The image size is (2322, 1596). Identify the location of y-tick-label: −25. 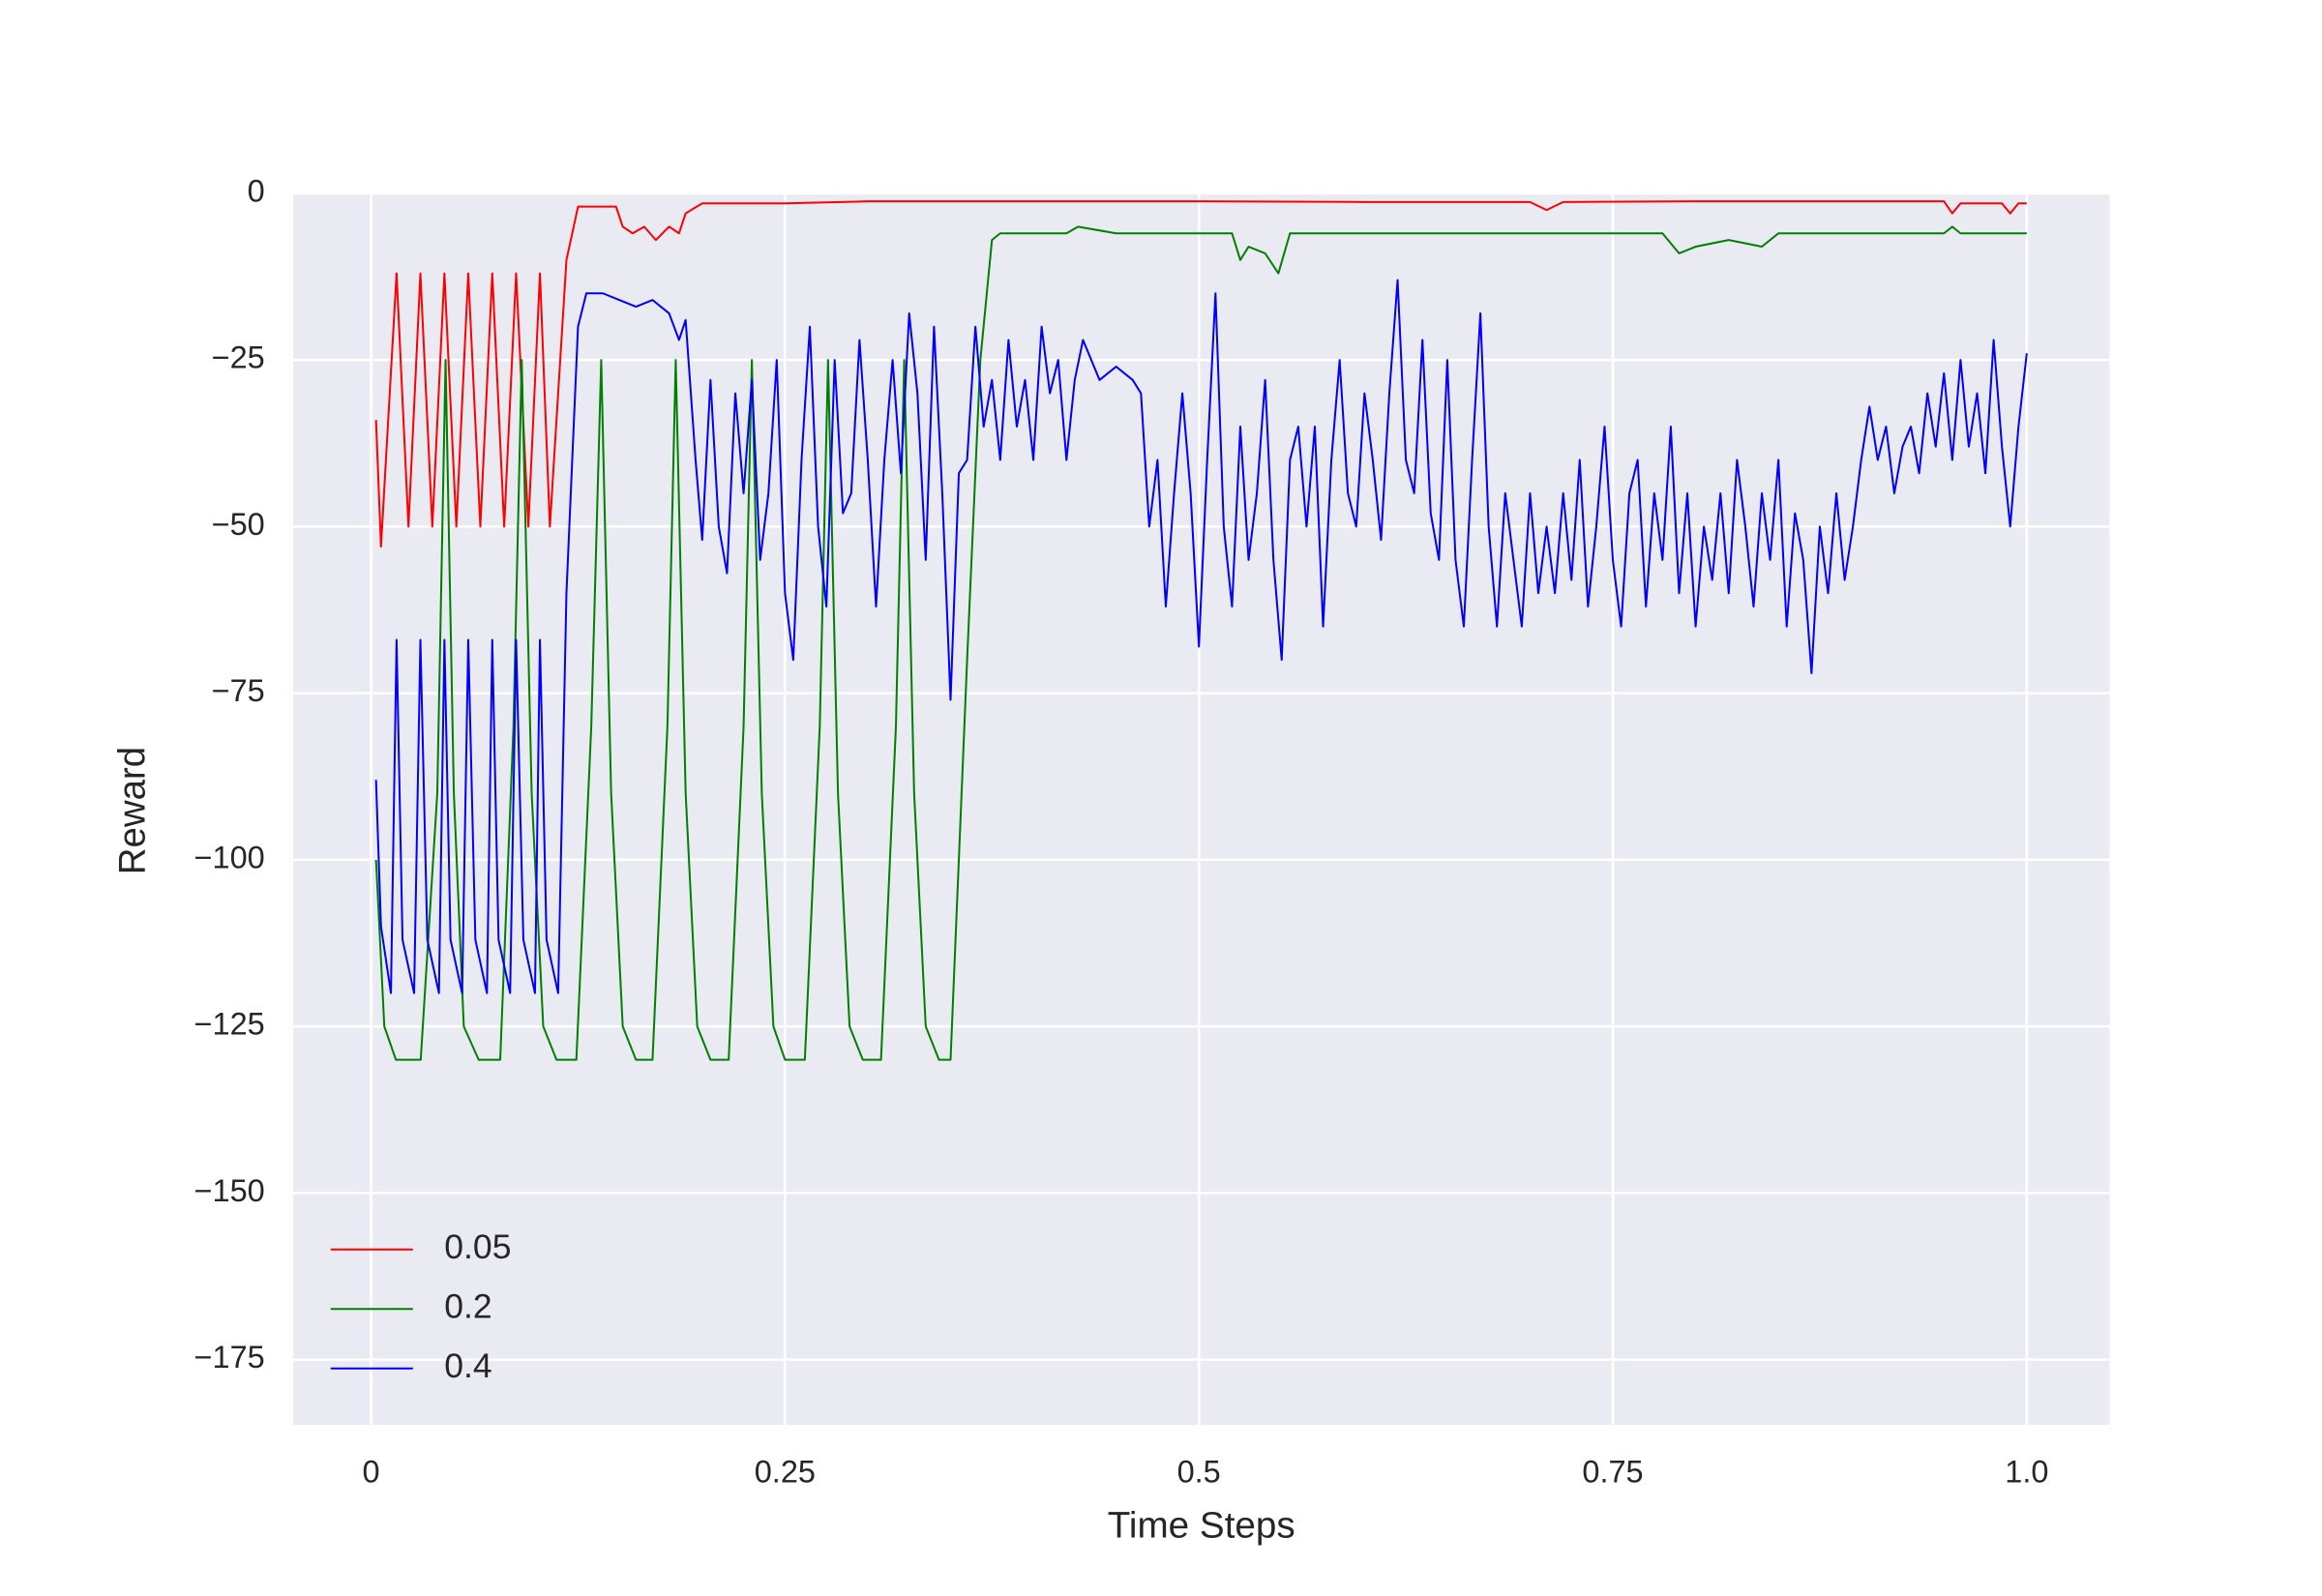
(238, 357).